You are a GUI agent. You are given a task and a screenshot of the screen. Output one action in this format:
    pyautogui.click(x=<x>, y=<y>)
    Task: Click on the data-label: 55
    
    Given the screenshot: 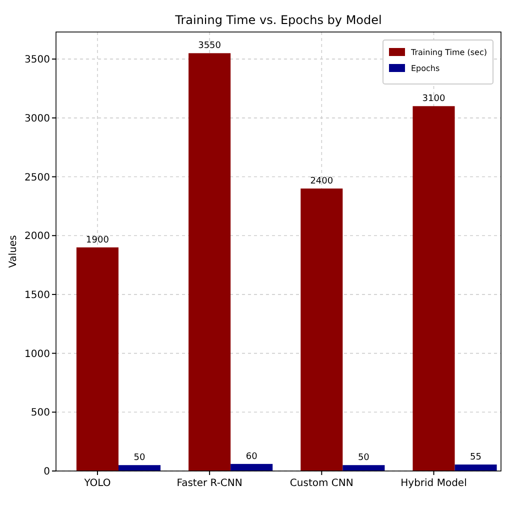 What is the action you would take?
    pyautogui.click(x=476, y=457)
    